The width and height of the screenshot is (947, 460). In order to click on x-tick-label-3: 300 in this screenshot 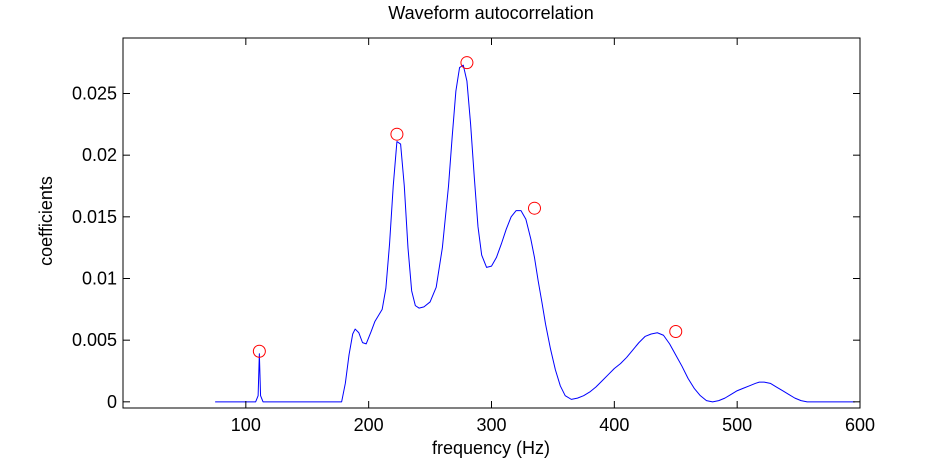, I will do `click(491, 425)`.